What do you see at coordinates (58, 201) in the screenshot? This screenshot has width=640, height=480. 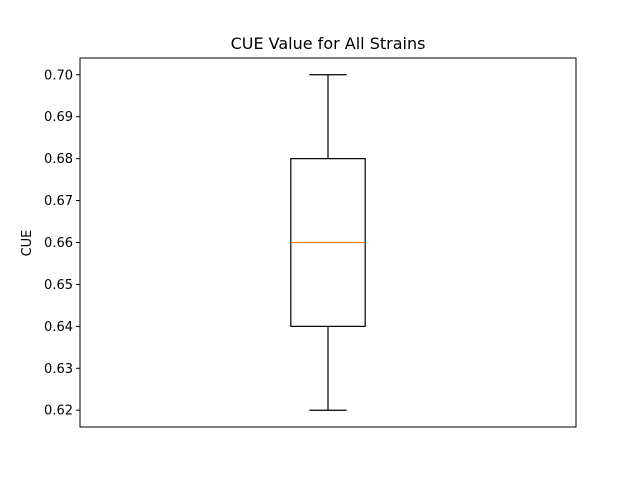 I see `y-tick-label: 0.67` at bounding box center [58, 201].